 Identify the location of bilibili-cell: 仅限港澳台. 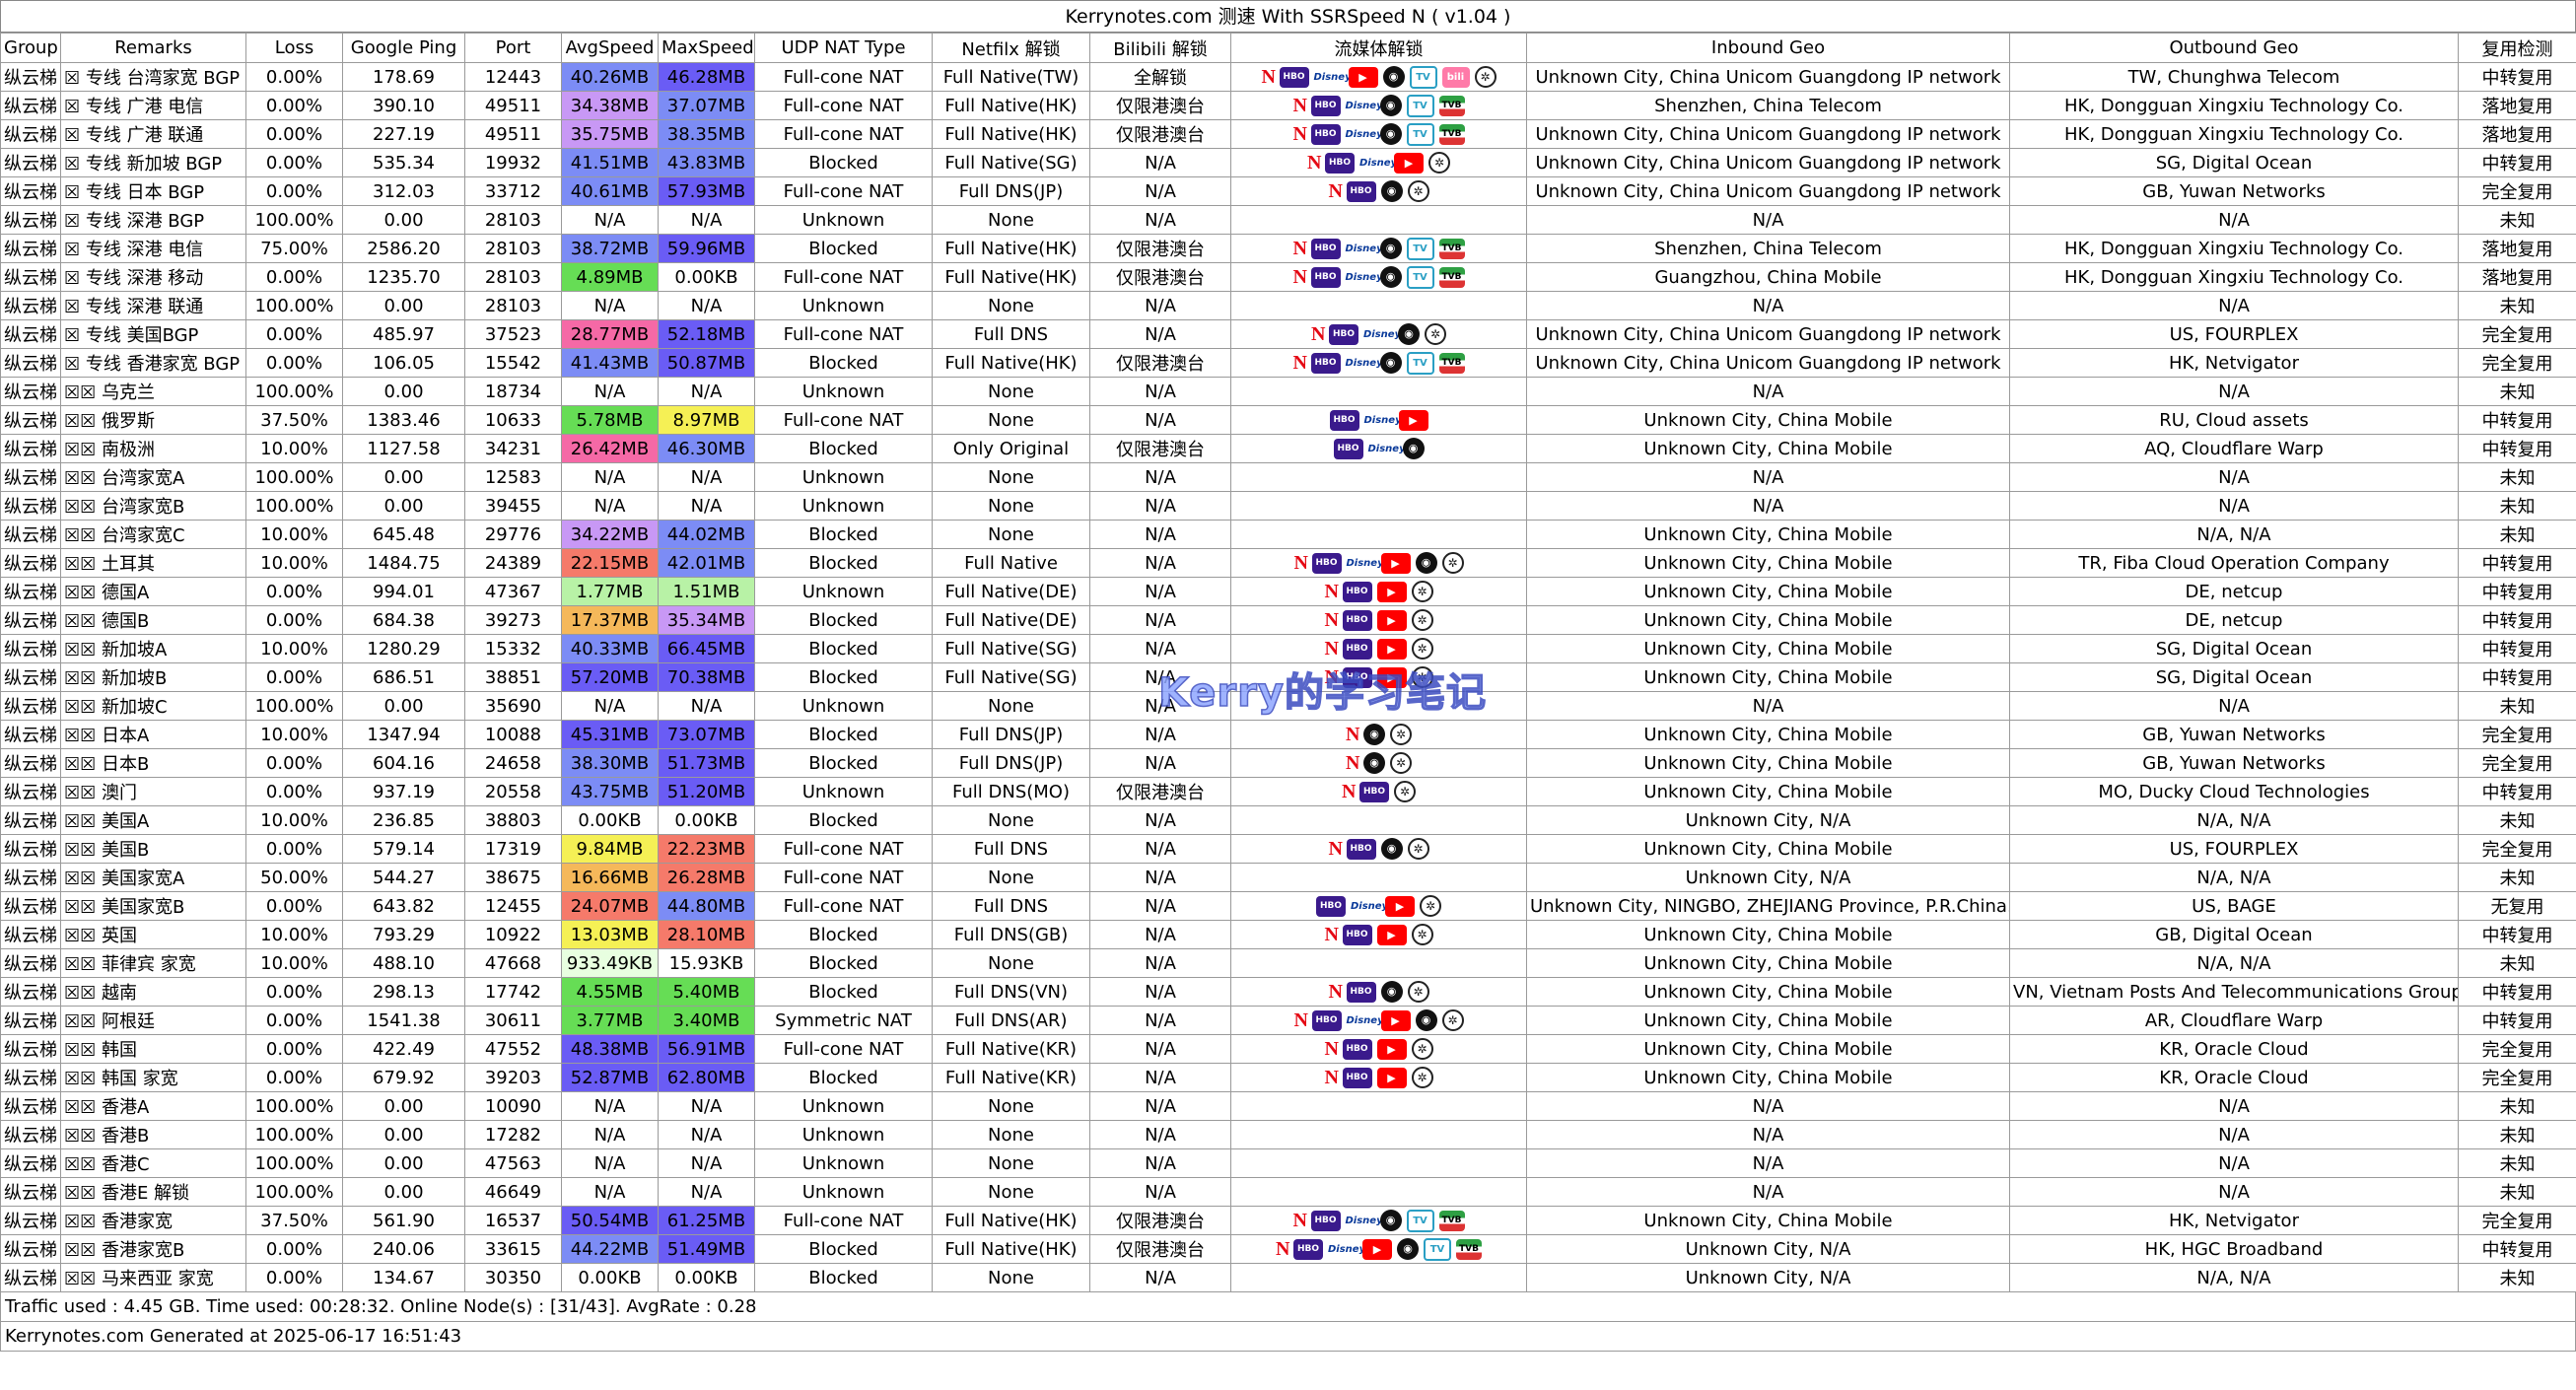
(1160, 105).